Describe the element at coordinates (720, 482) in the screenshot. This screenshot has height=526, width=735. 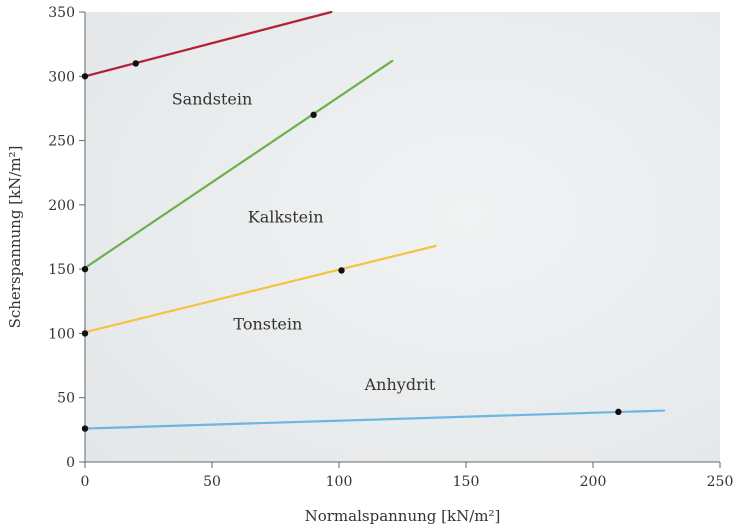
I see `x-tick-label: 250` at that location.